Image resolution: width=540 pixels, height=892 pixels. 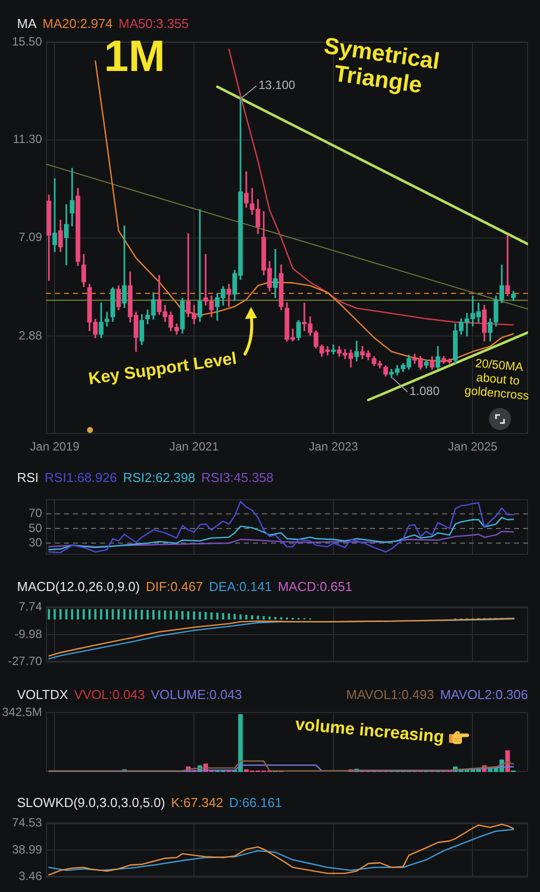 What do you see at coordinates (153, 24) in the screenshot?
I see `text: MA50:3.355` at bounding box center [153, 24].